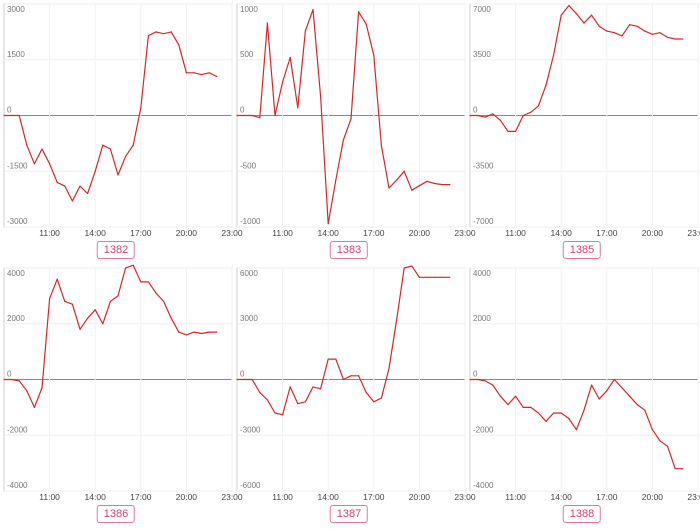 This screenshot has height=529, width=700. Describe the element at coordinates (248, 165) in the screenshot. I see `y-tick-label: -500` at that location.